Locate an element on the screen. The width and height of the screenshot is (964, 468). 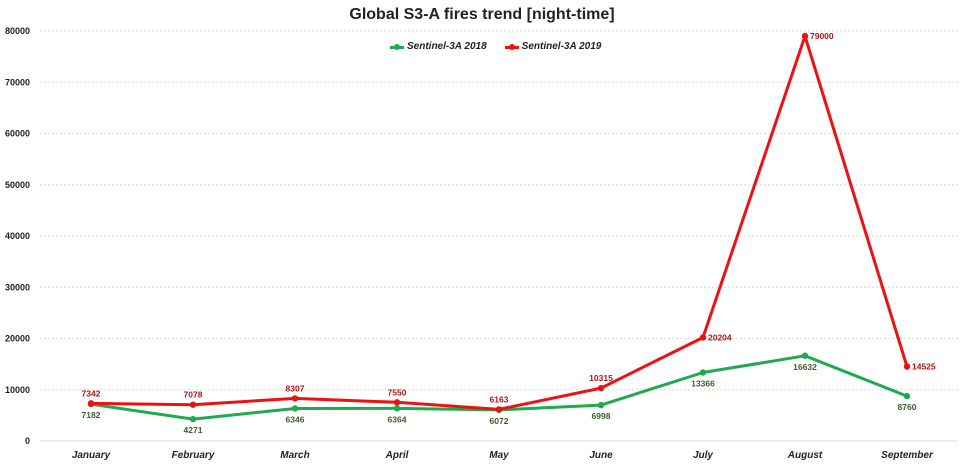
x-tick-label: January is located at coordinates (91, 455).